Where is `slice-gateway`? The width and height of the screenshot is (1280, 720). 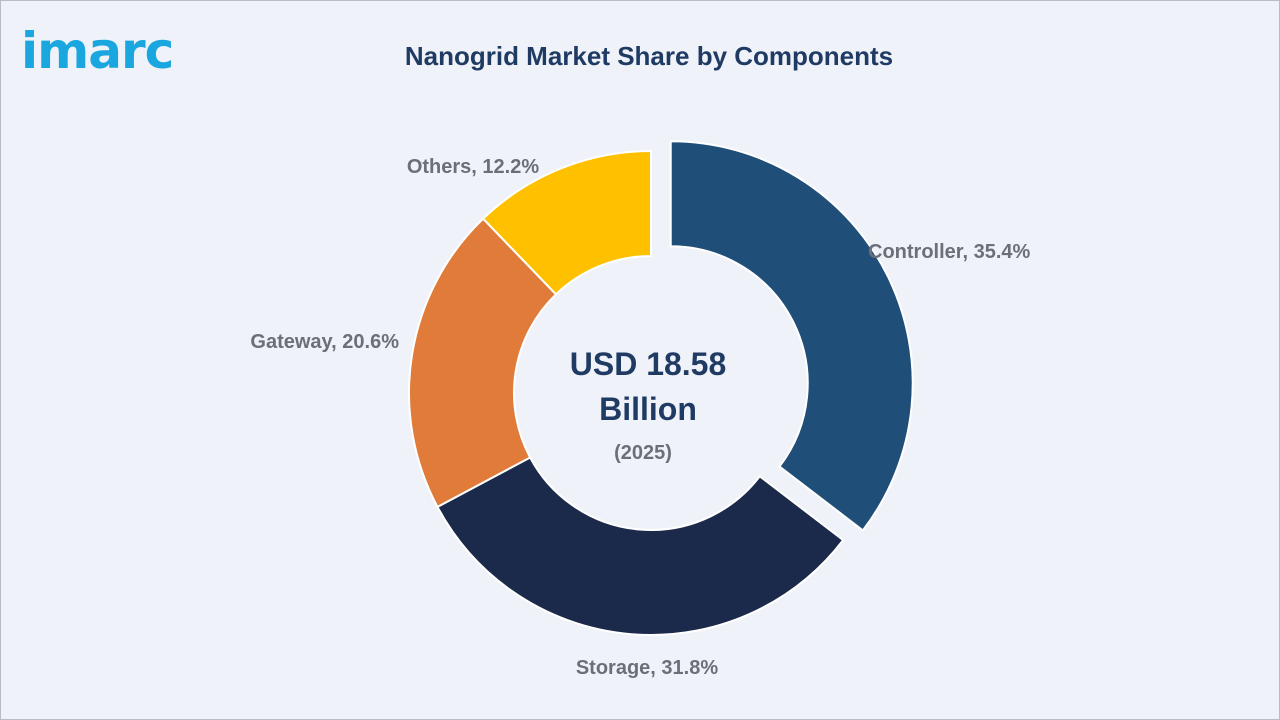 slice-gateway is located at coordinates (483, 363).